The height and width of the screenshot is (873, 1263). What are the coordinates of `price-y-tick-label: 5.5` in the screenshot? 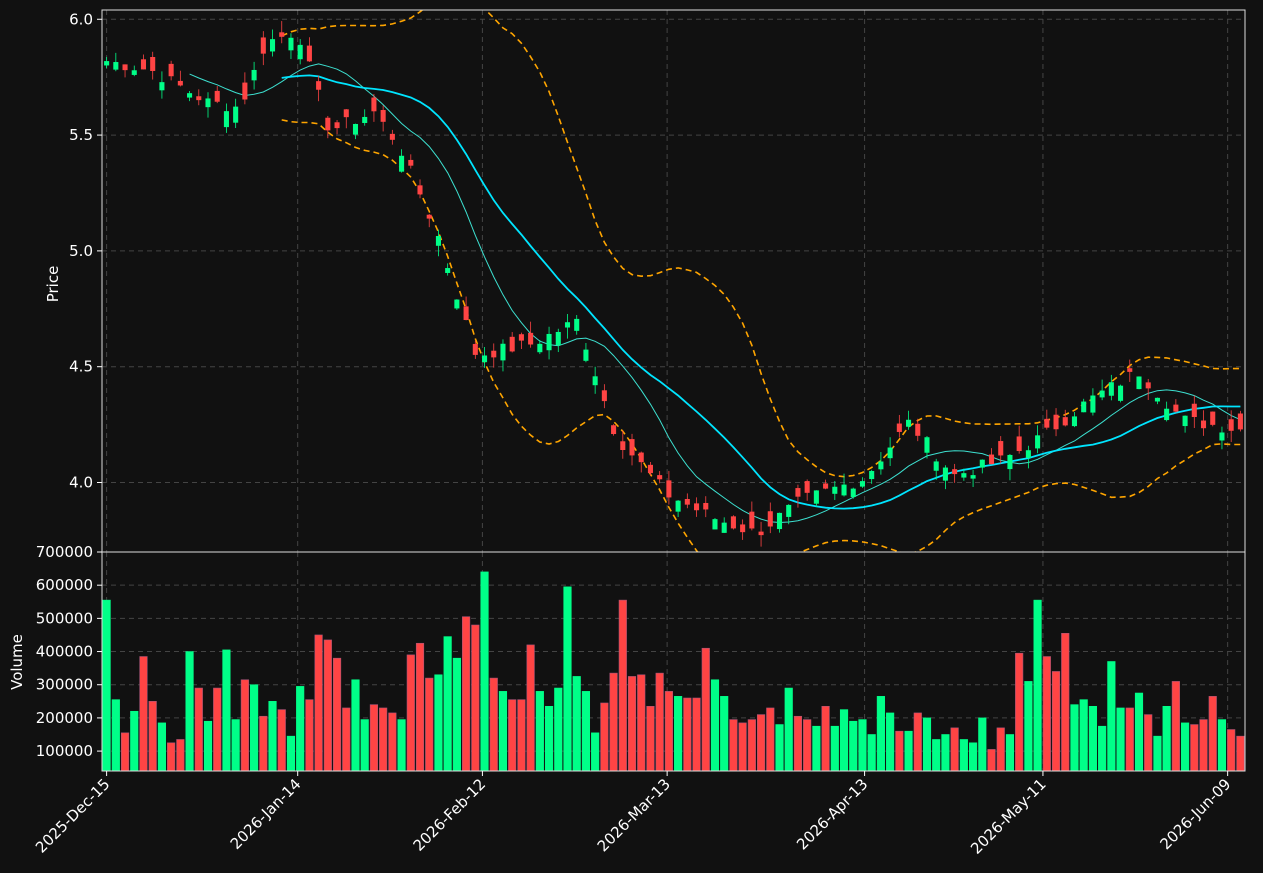 It's located at (81, 135).